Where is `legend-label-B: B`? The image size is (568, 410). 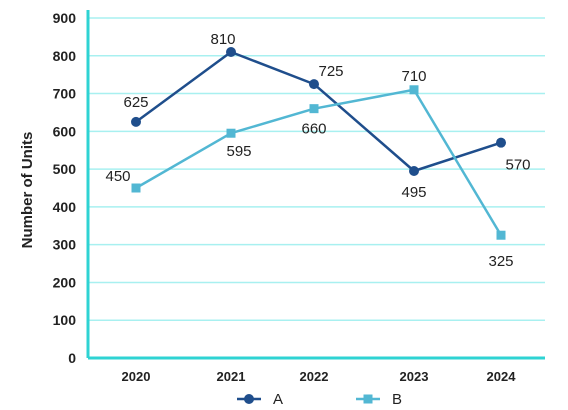
legend-label-B: B is located at coordinates (397, 399).